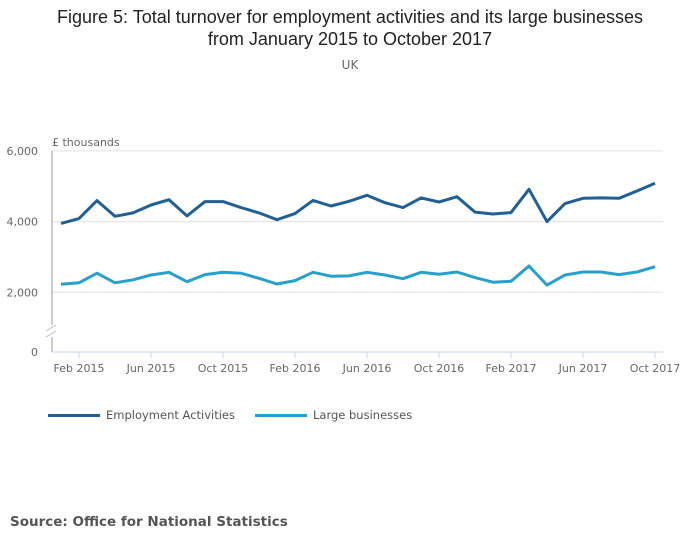 The image size is (700, 549). What do you see at coordinates (23, 292) in the screenshot?
I see `y-tick-label: 2,000` at bounding box center [23, 292].